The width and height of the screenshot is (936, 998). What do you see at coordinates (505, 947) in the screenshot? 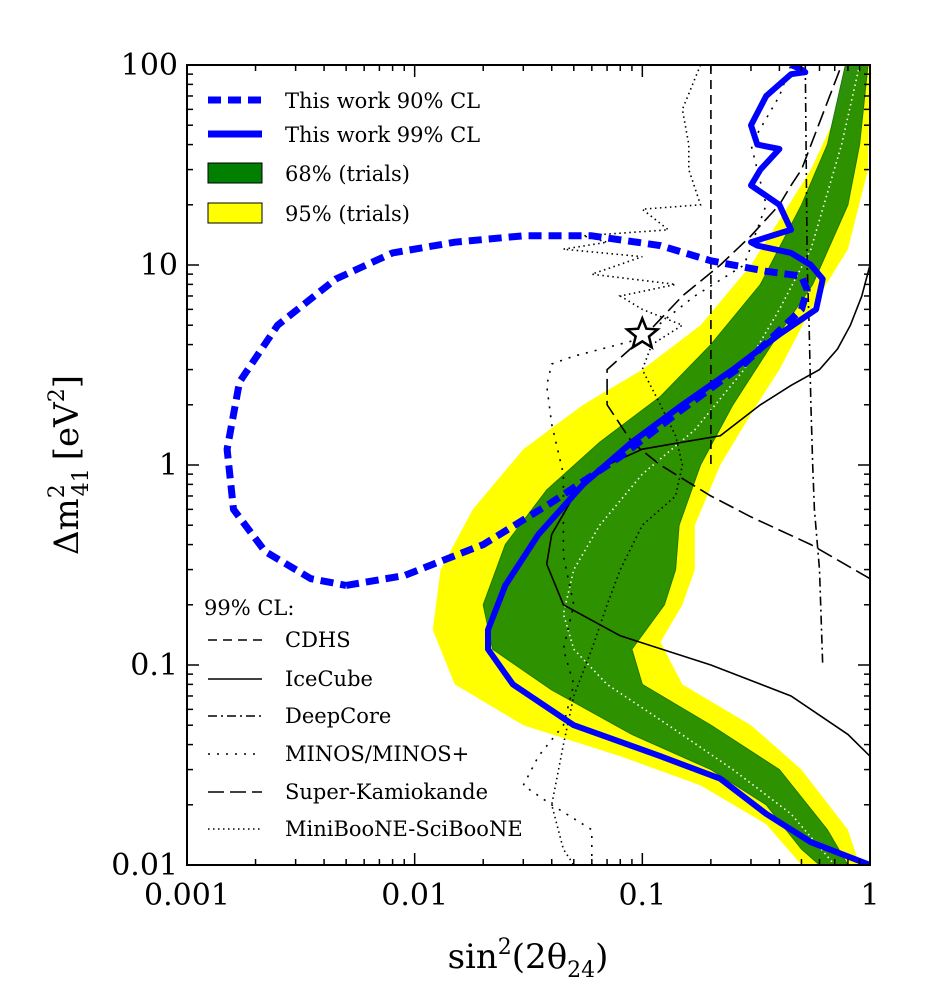
I see `x-axis-title-sup: 2` at bounding box center [505, 947].